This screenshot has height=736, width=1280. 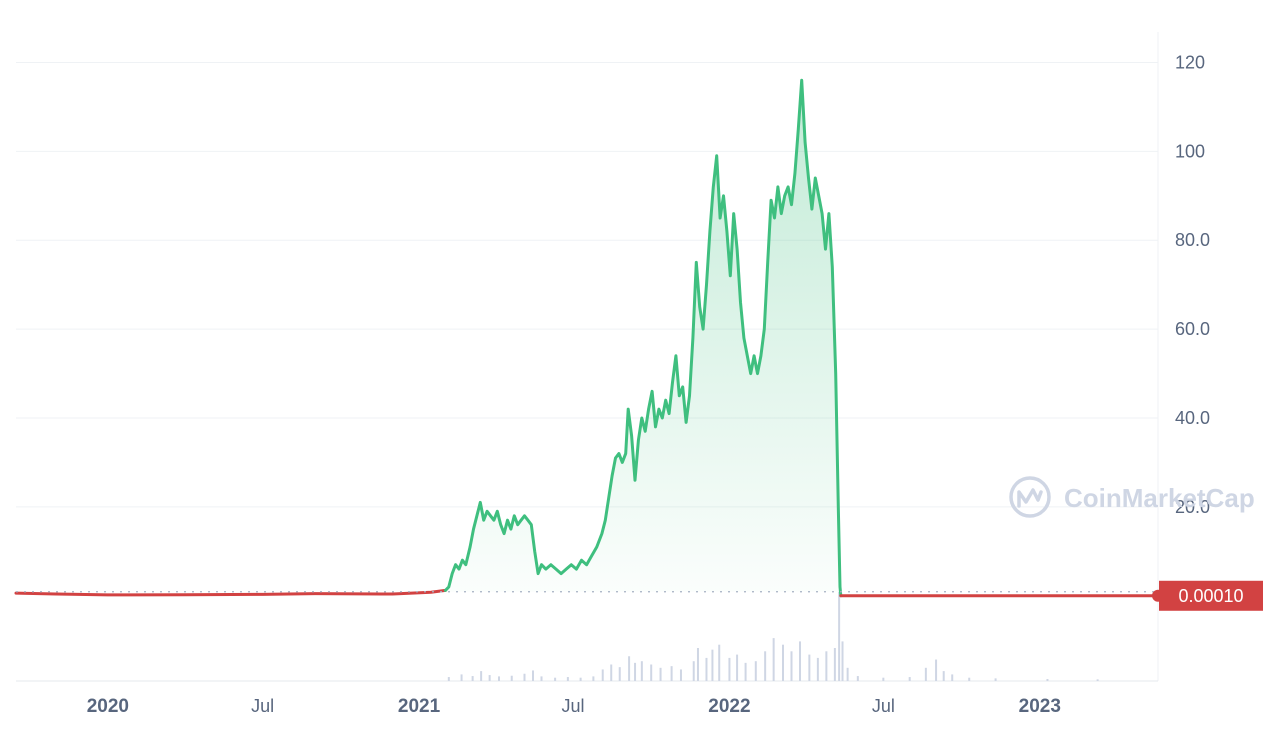 I want to click on y-tick-label: 60.0, so click(x=1192, y=329).